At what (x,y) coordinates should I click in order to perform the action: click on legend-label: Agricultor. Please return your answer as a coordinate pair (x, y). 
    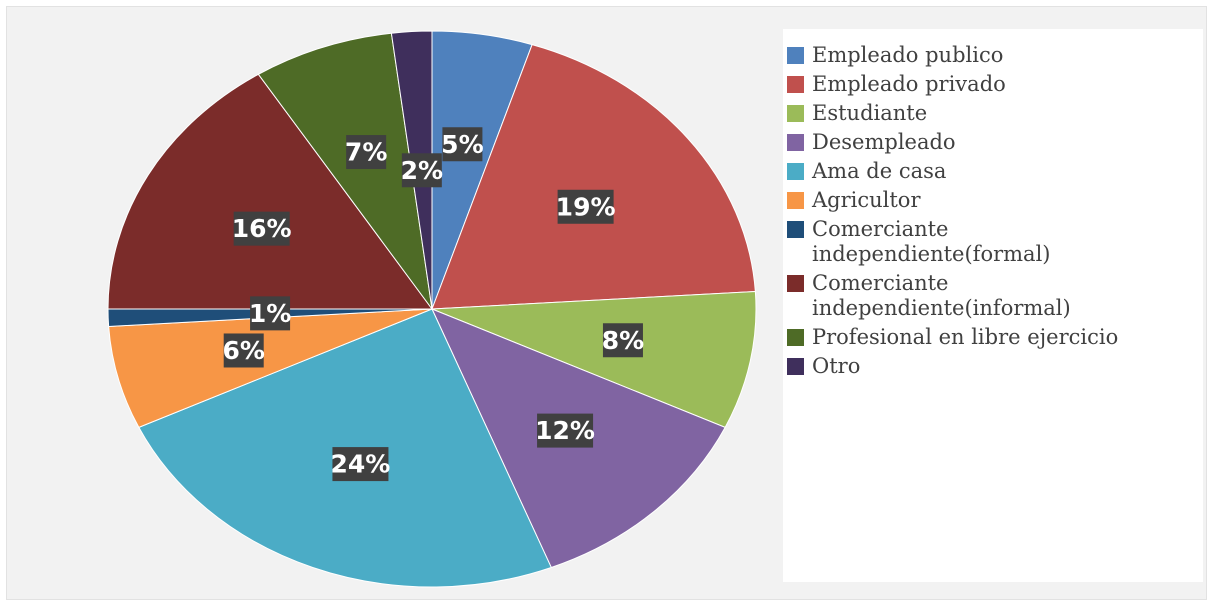
    Looking at the image, I should click on (866, 200).